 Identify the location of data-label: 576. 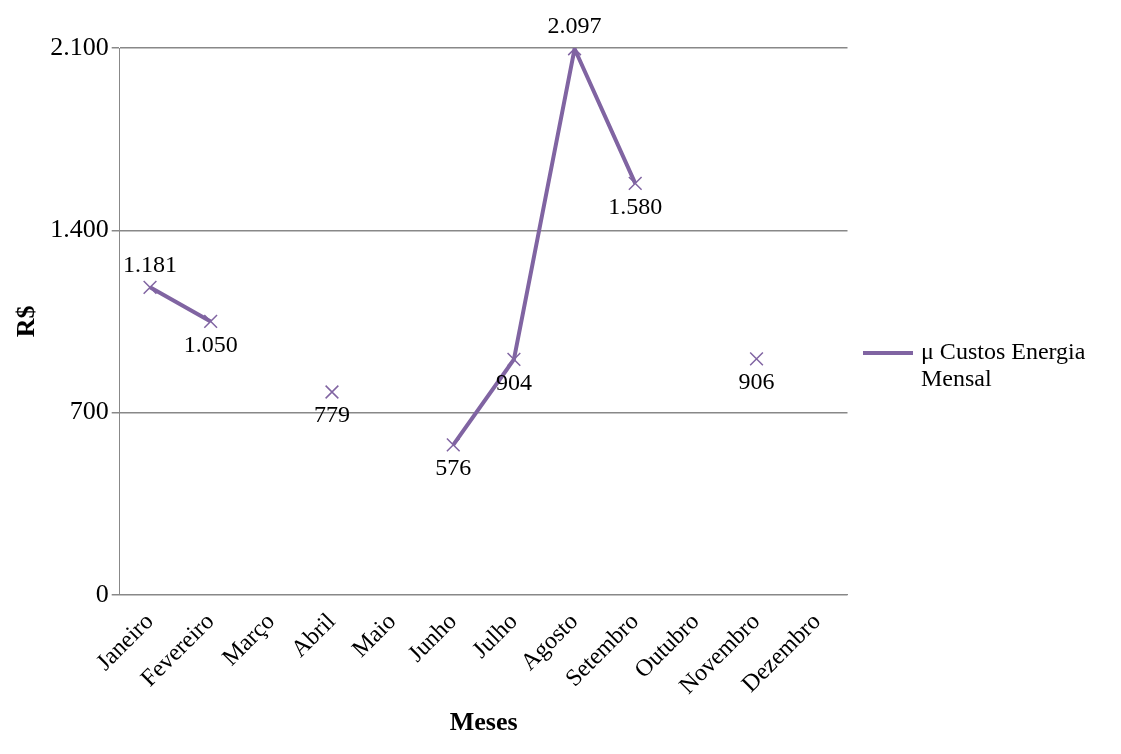
(453, 467).